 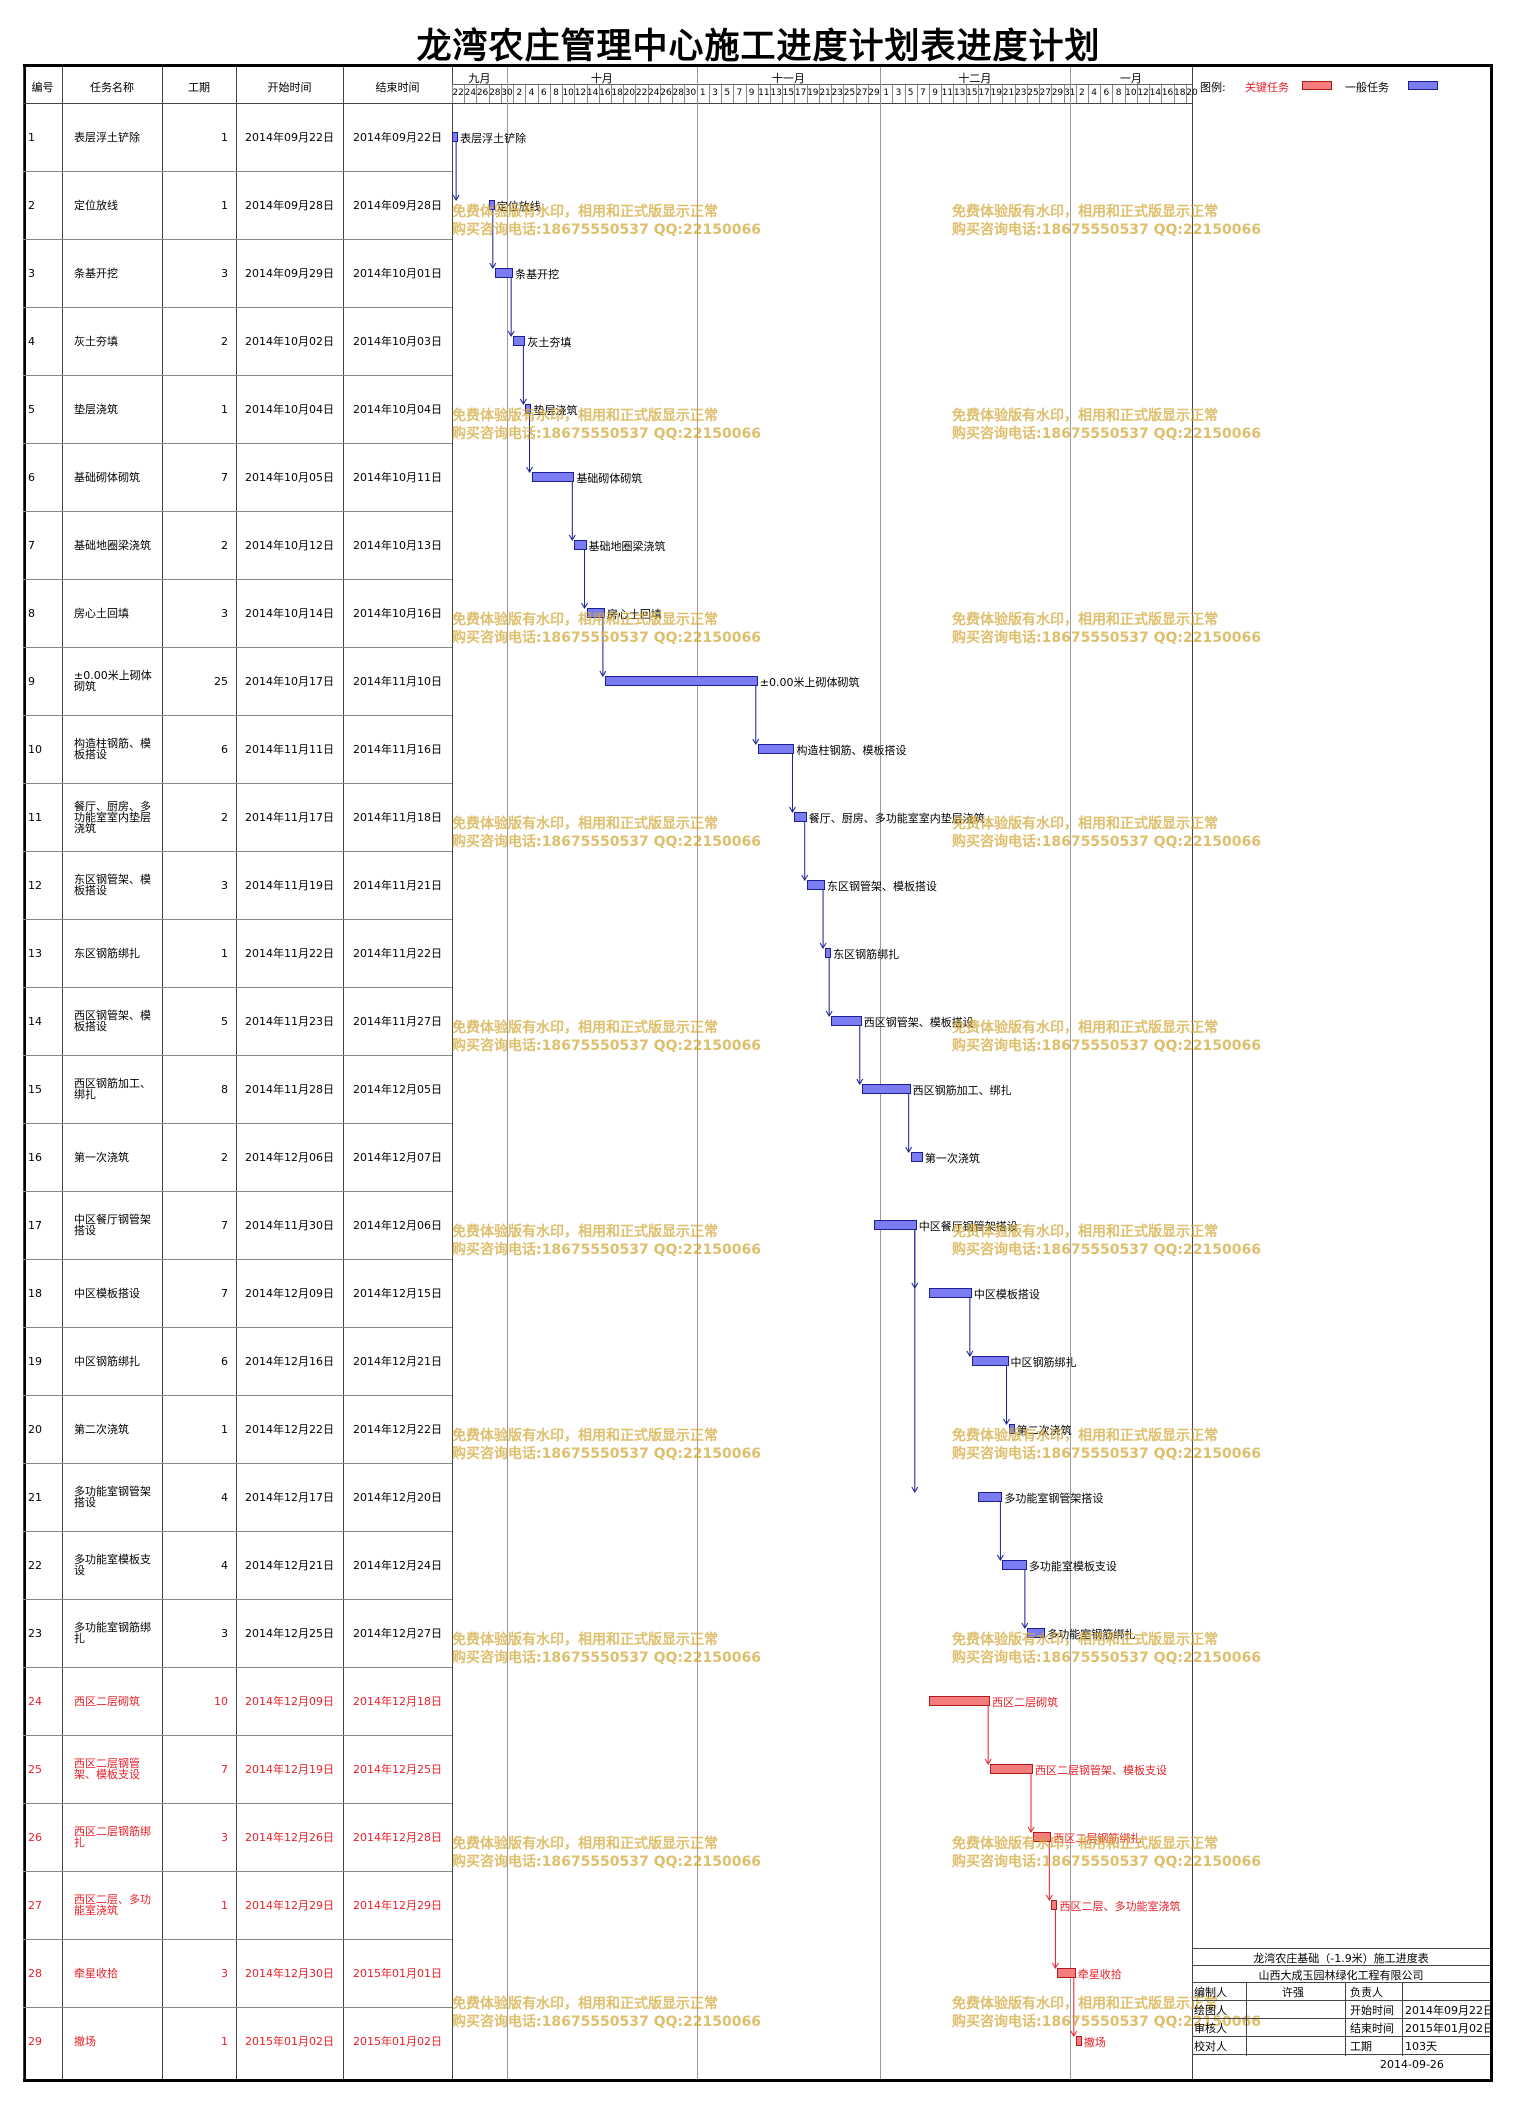 I want to click on task-end-cell: 2014年10月01日, so click(x=397, y=273).